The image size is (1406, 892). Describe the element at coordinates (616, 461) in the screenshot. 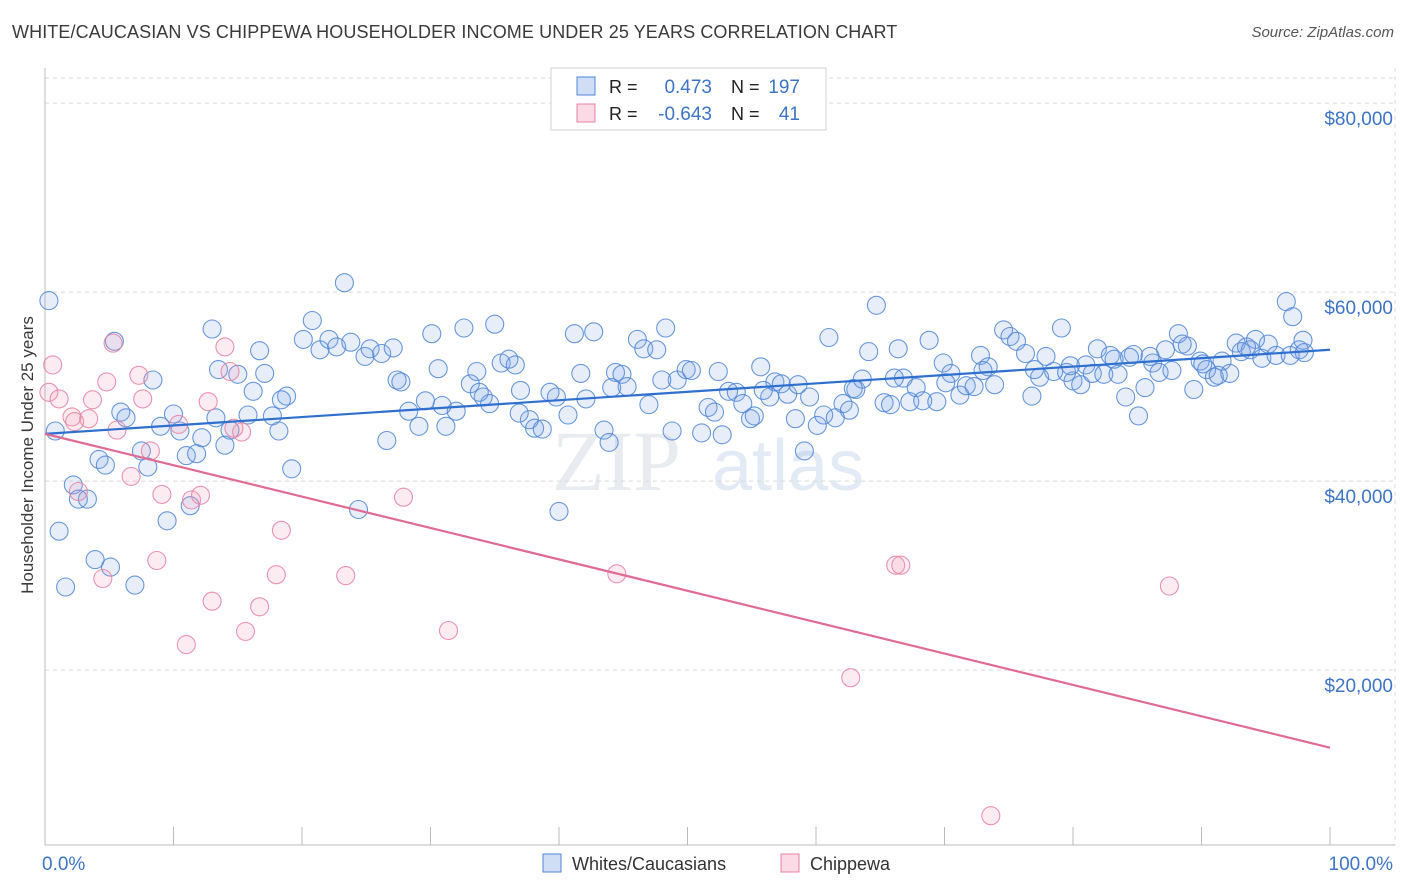

I see `watermark-zip: ZIP` at that location.